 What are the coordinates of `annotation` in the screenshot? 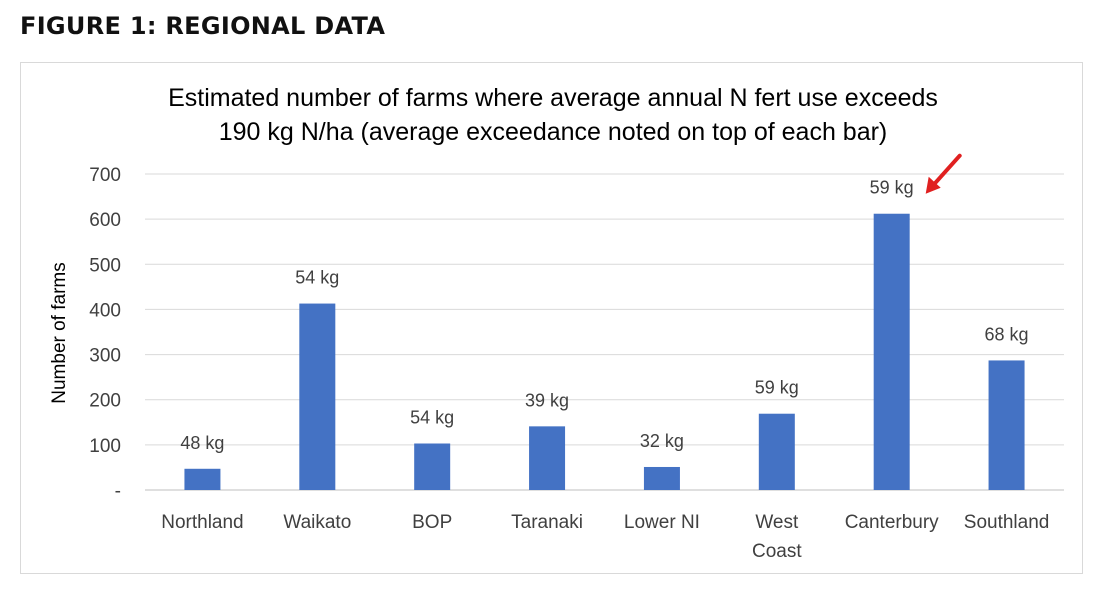 It's located at (943, 173).